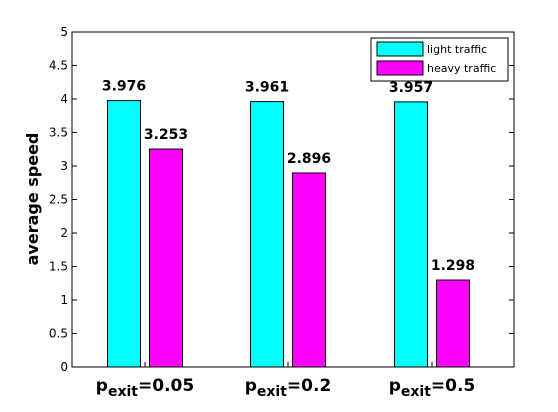  I want to click on legend: light traffic heavy traffic, so click(439, 59).